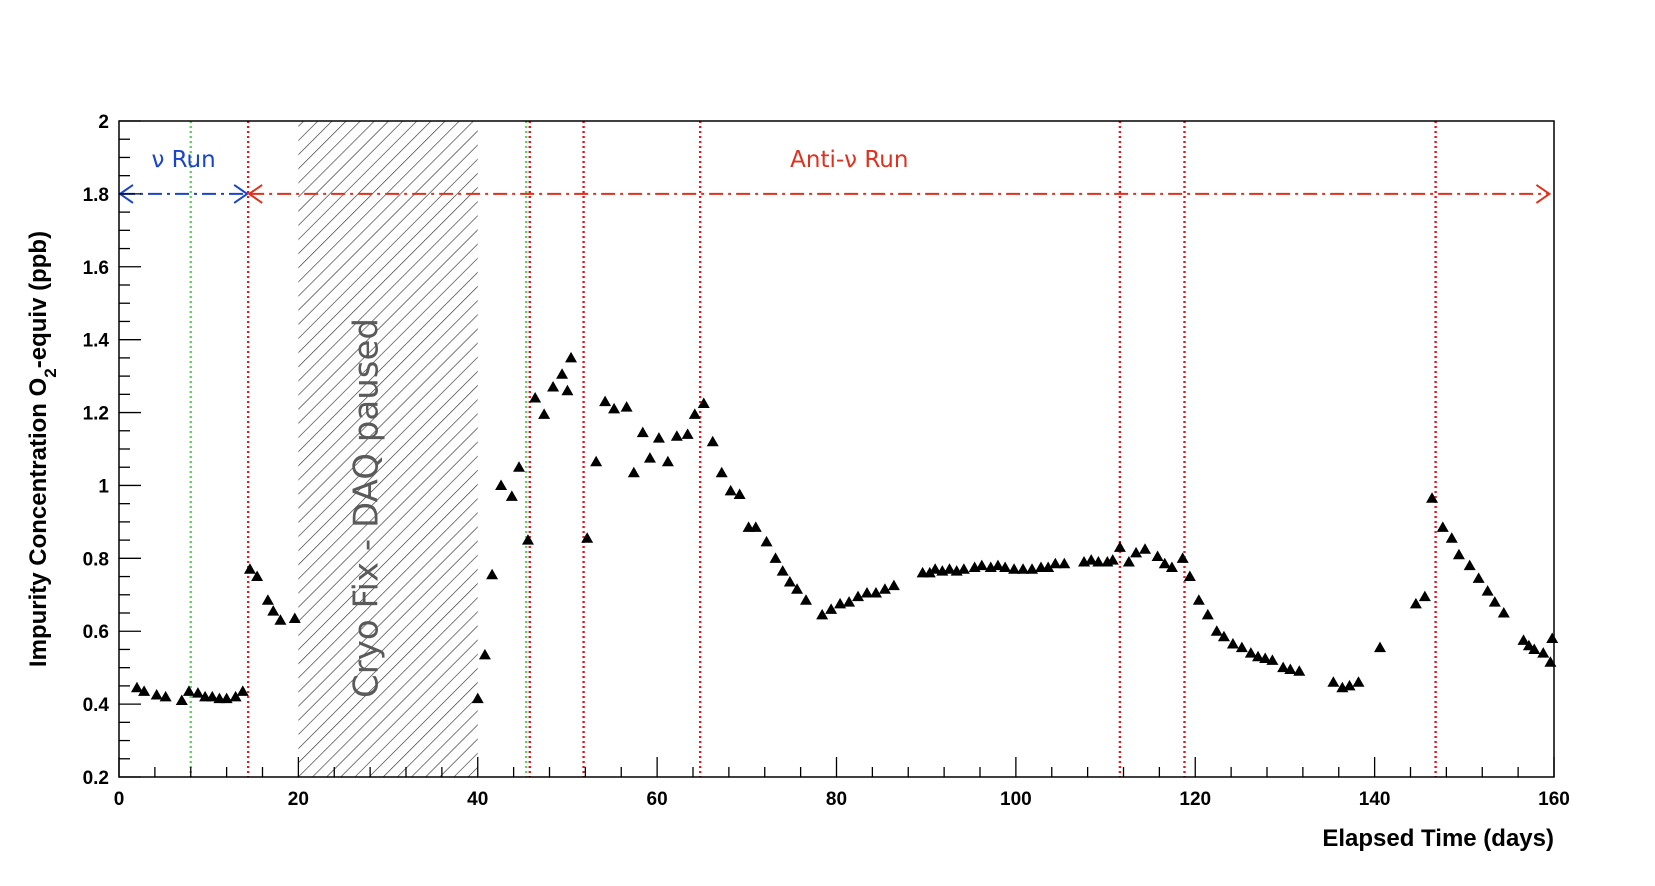 The image size is (1655, 886). Describe the element at coordinates (119, 799) in the screenshot. I see `x-tick-label: 0` at that location.